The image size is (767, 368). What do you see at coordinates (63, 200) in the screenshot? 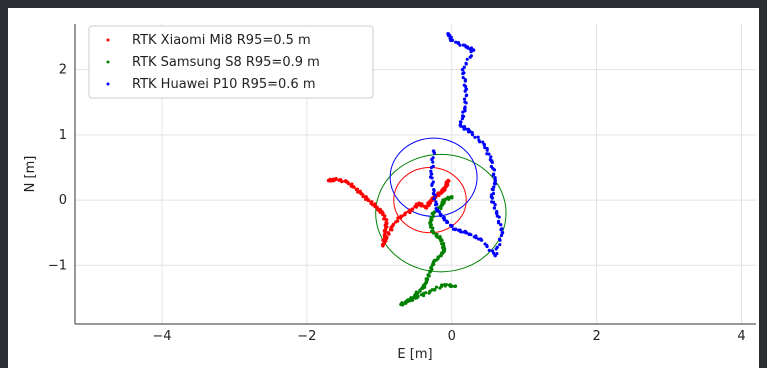
I see `y-tick-label: 0` at bounding box center [63, 200].